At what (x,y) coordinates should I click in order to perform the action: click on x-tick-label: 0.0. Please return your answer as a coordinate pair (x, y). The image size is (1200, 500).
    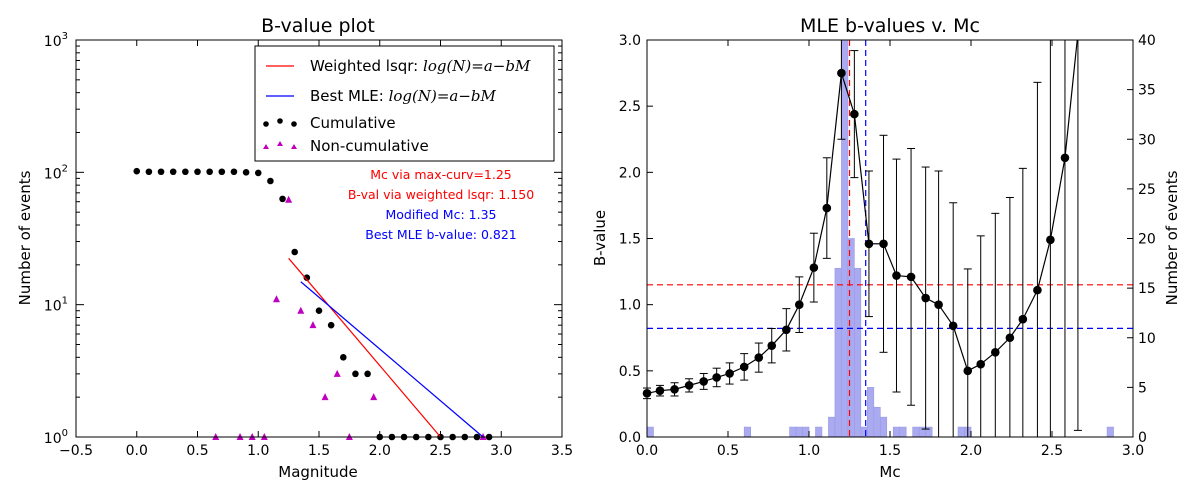
    Looking at the image, I should click on (137, 451).